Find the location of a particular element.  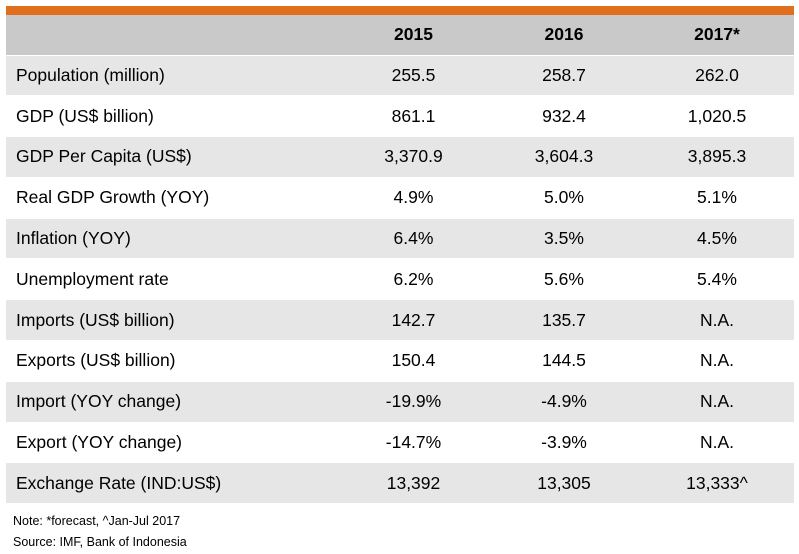

table-row: Real GDP Growth (YOY) 4.9% 5.0% 5.1% is located at coordinates (400, 198).